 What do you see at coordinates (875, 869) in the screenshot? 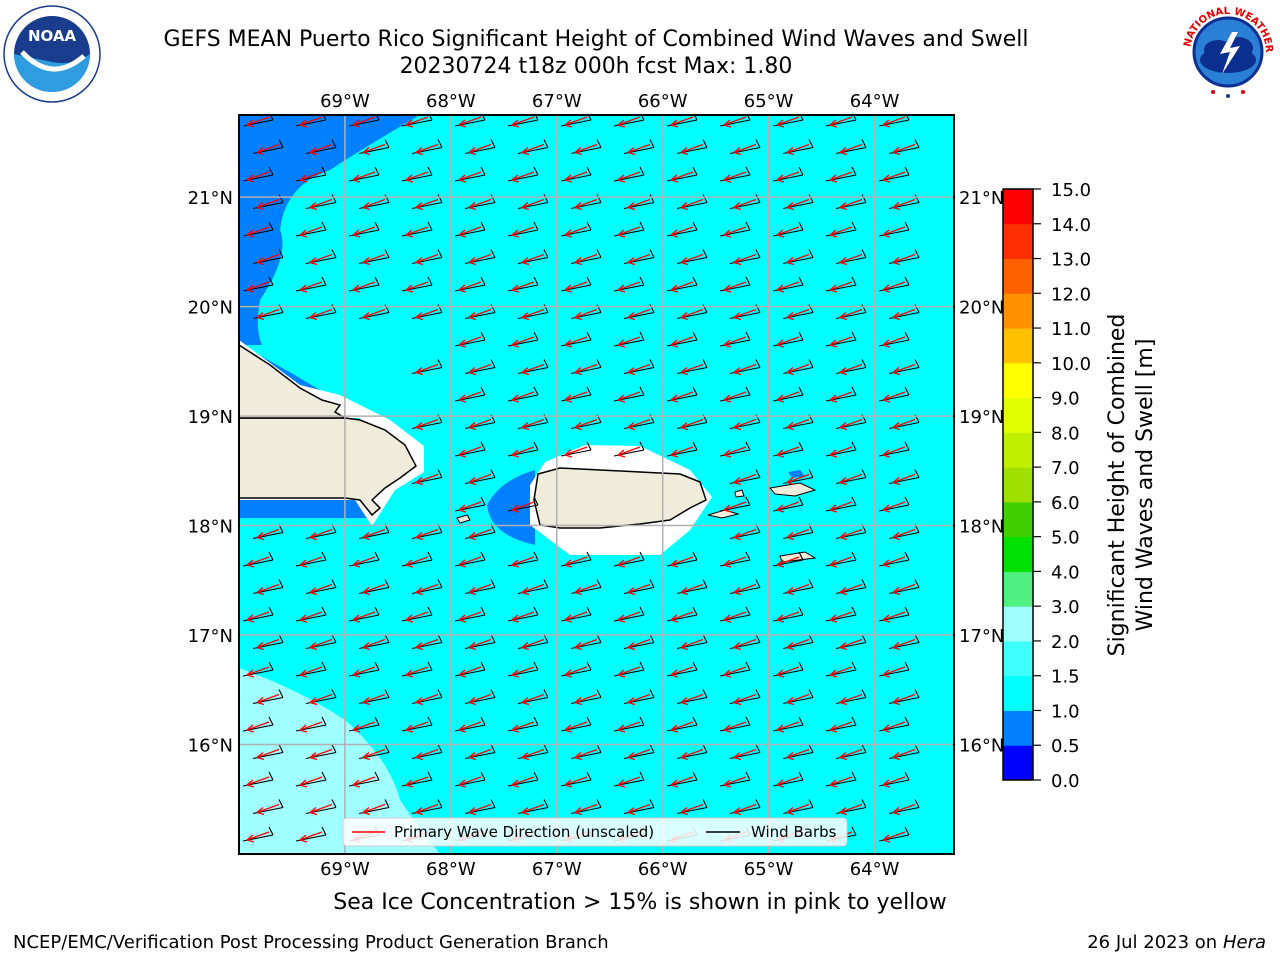
I see `lon-label-bottom: 64°W` at bounding box center [875, 869].